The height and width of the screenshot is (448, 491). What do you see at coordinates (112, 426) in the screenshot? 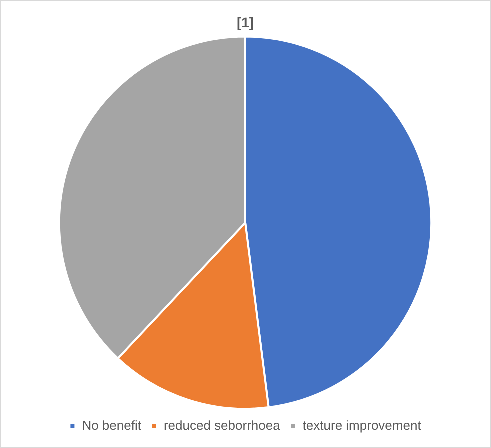
I see `legend-label: No benefit` at bounding box center [112, 426].